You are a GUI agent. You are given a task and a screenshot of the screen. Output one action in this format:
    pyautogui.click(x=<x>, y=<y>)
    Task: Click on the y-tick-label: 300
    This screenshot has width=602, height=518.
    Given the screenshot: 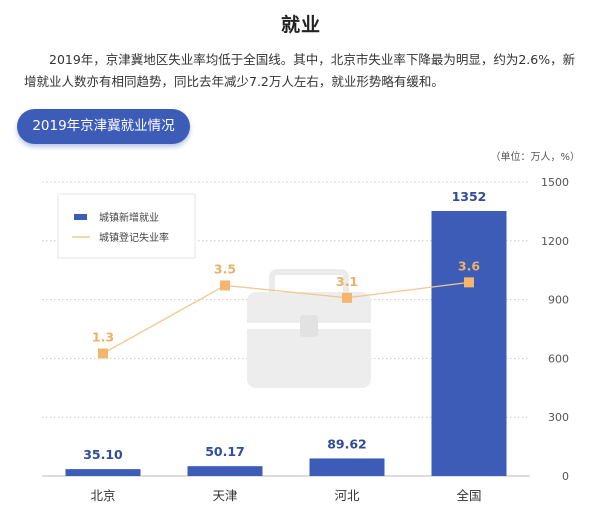 What is the action you would take?
    pyautogui.click(x=558, y=417)
    